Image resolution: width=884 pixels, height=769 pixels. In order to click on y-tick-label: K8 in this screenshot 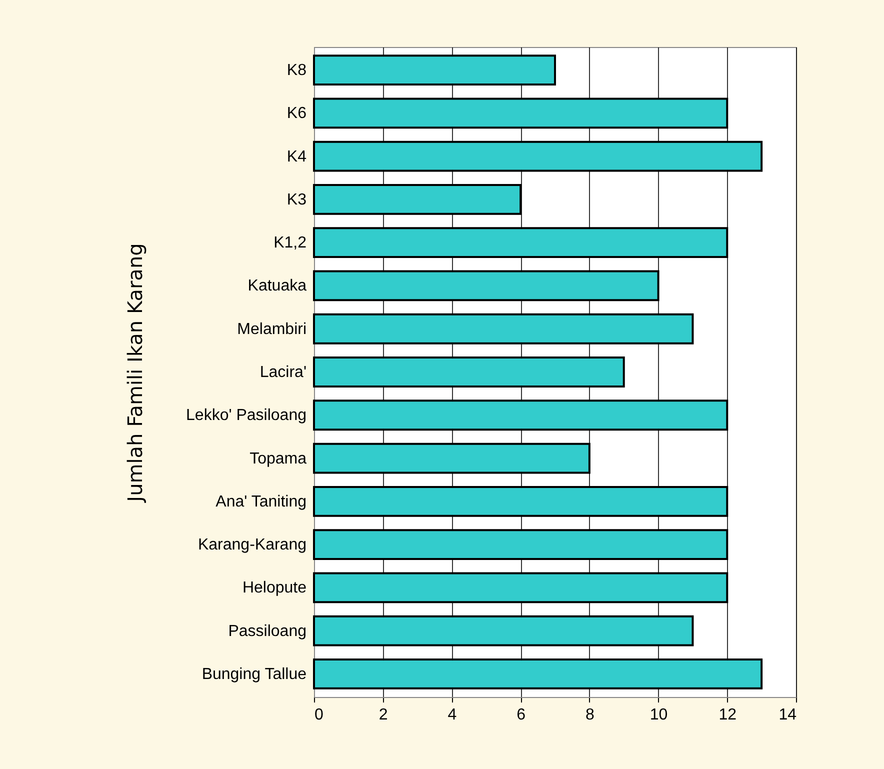, I will do `click(296, 71)`.